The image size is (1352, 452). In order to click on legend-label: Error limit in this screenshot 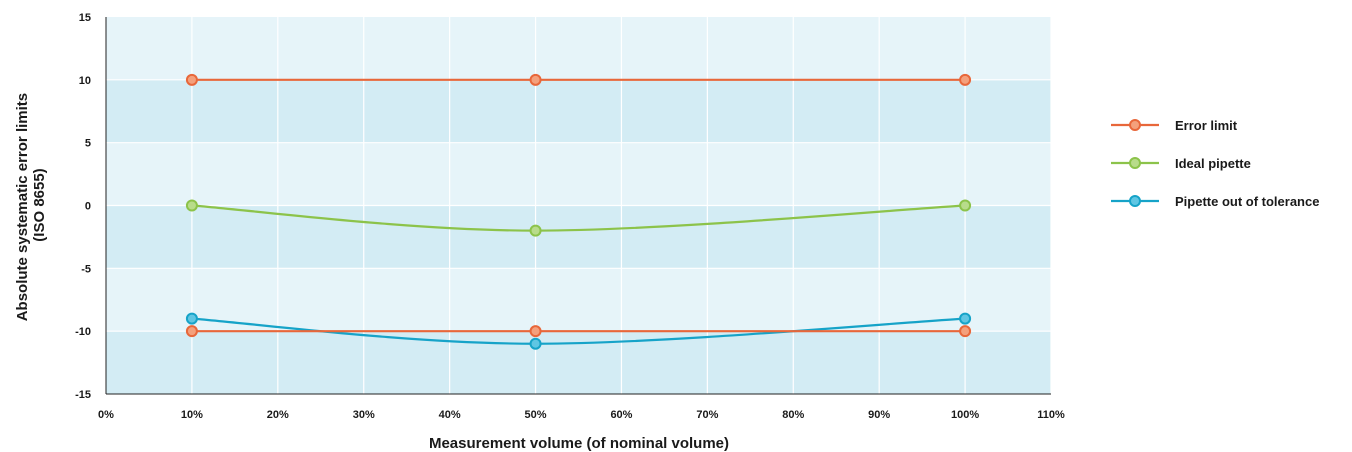, I will do `click(1206, 125)`.